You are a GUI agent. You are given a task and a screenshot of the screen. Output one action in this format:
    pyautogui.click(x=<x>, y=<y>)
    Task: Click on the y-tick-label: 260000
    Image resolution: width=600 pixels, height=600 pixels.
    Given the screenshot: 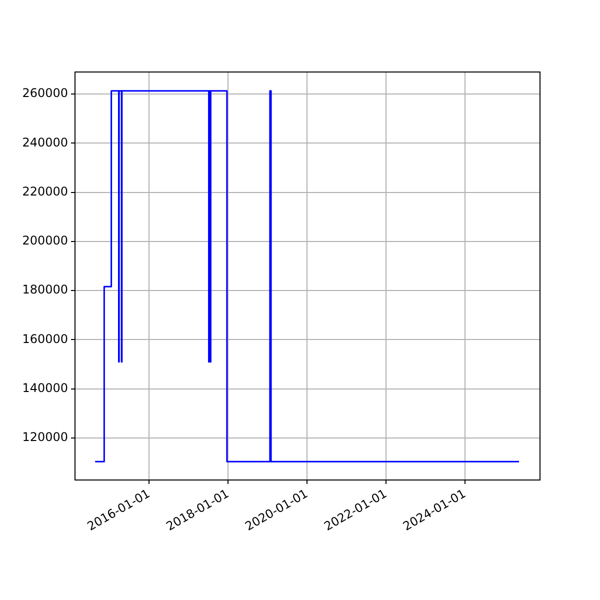 What is the action you would take?
    pyautogui.click(x=45, y=93)
    